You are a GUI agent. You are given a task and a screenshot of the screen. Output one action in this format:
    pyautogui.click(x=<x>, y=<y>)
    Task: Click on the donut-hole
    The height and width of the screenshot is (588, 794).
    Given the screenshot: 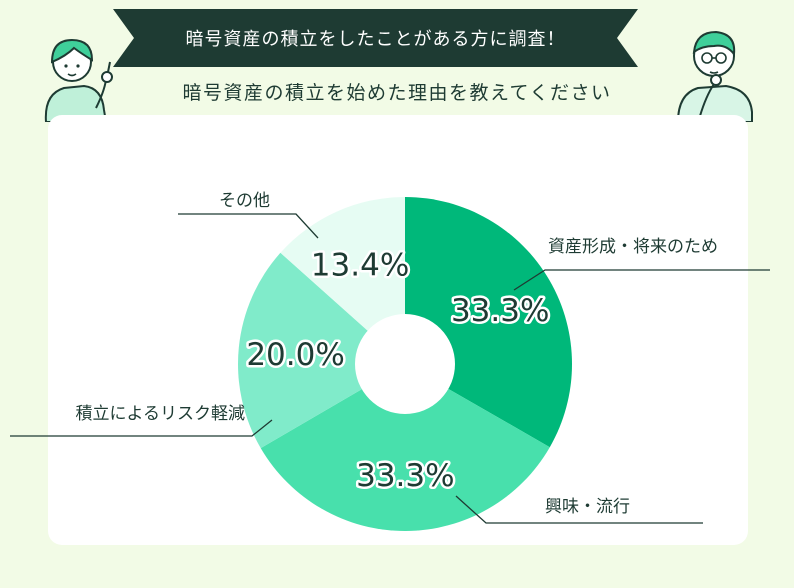 What is the action you would take?
    pyautogui.click(x=405, y=364)
    